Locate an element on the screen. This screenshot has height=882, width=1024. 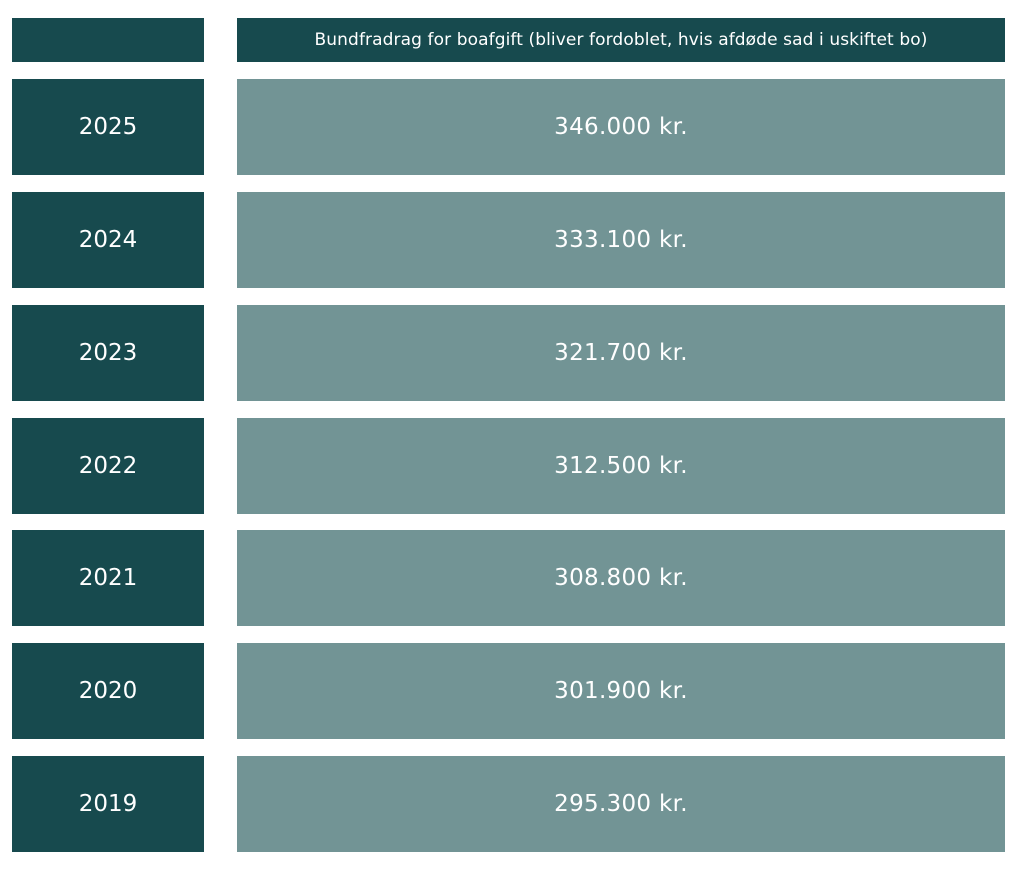
amount-cell-2025: 346.000 kr. is located at coordinates (621, 127).